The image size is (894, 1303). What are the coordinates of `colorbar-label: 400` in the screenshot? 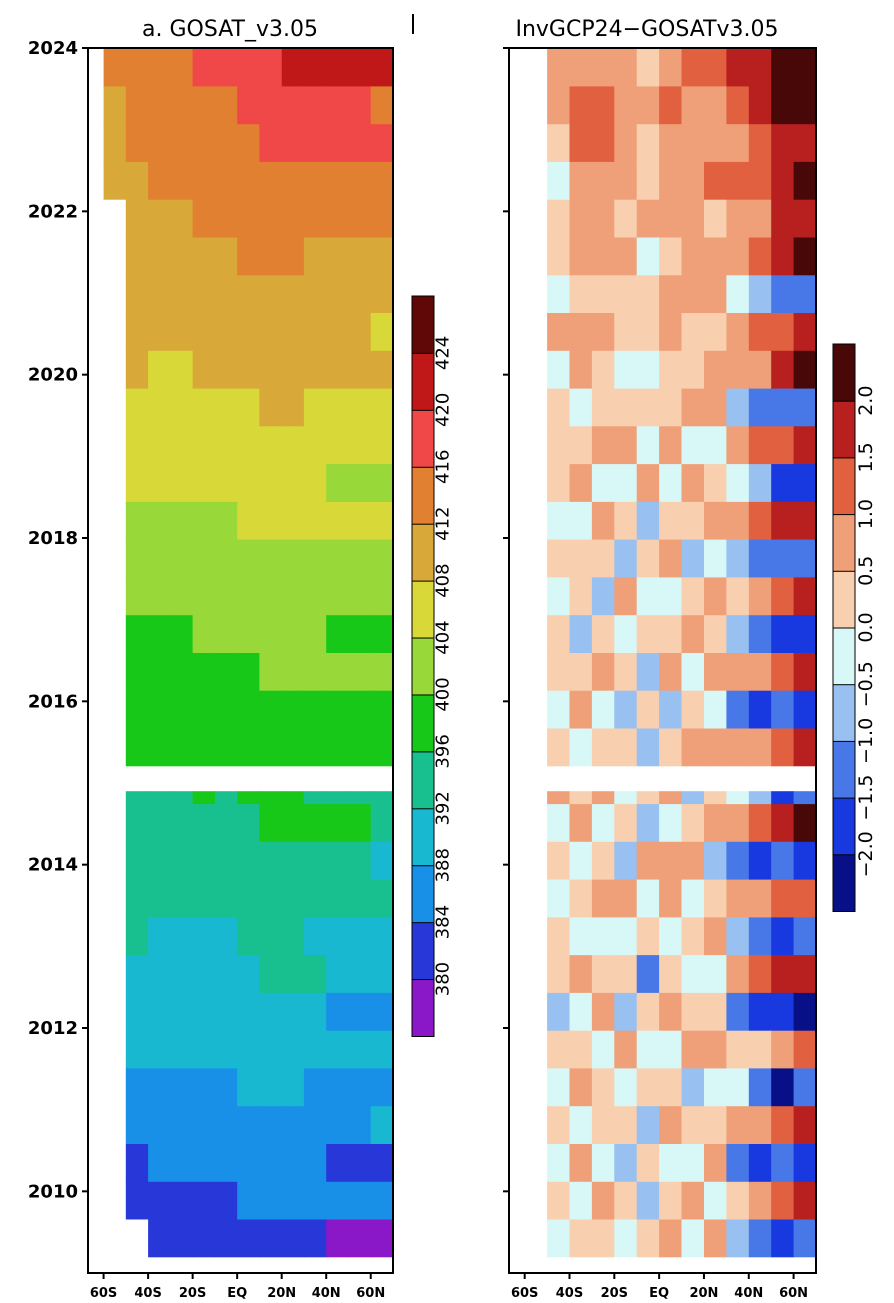 It's located at (443, 694).